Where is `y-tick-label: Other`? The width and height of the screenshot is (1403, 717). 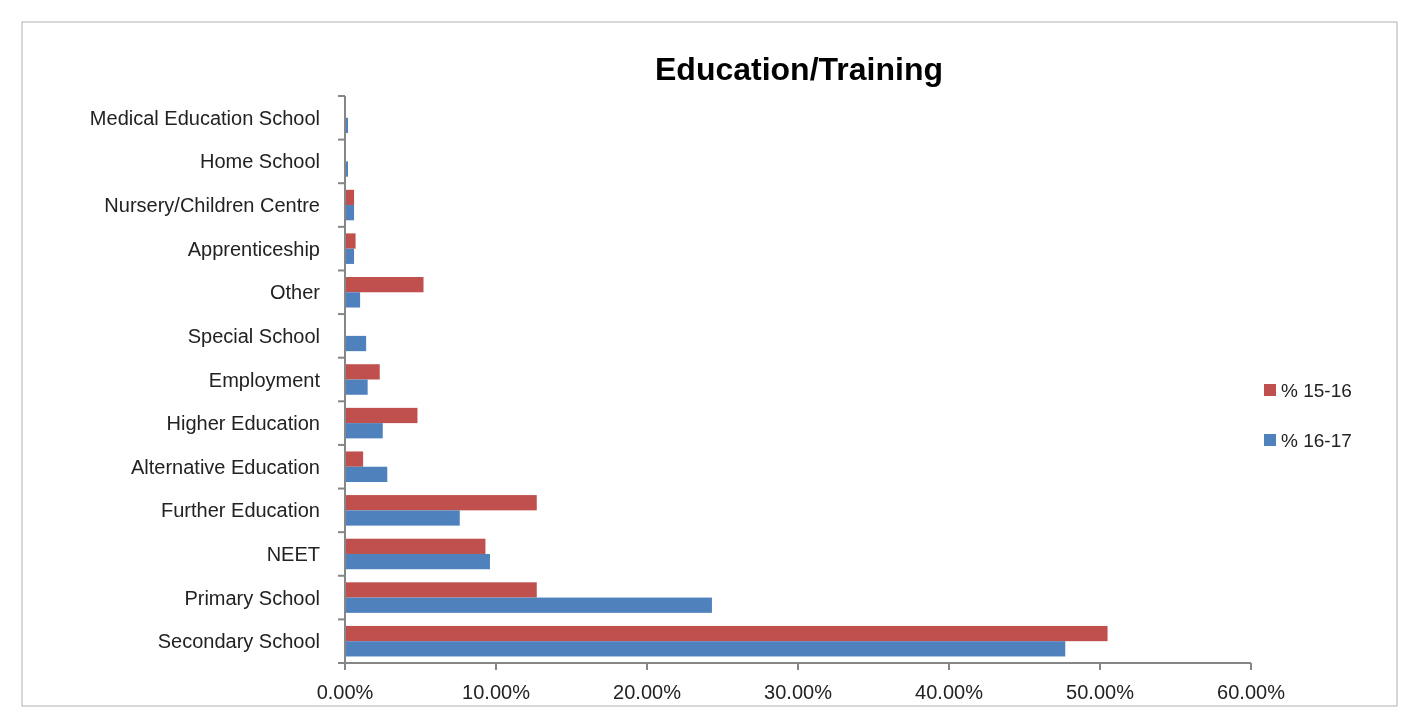 y-tick-label: Other is located at coordinates (295, 292).